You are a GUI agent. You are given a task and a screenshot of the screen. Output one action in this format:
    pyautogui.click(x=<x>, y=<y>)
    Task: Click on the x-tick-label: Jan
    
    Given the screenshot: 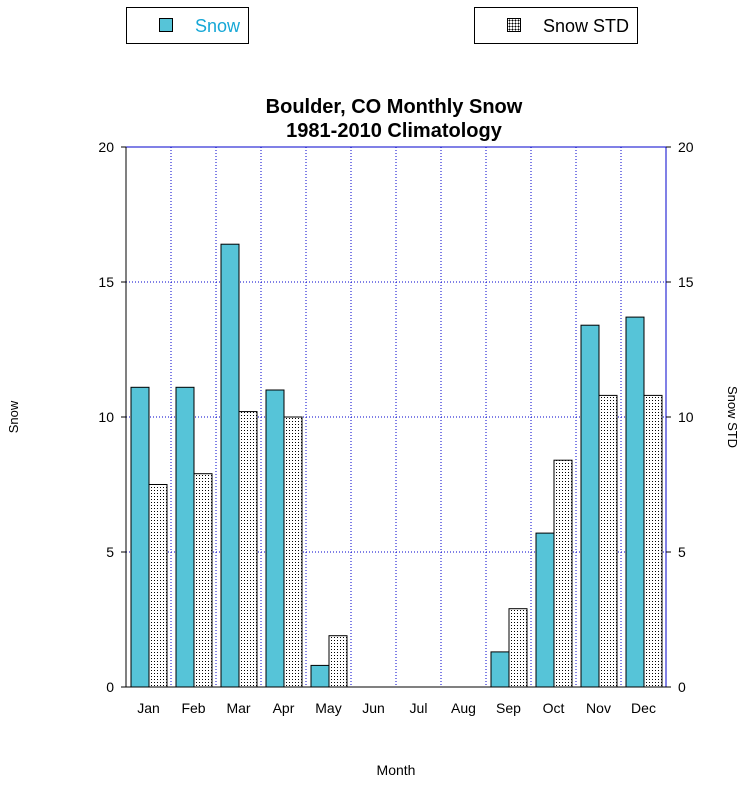 What is the action you would take?
    pyautogui.click(x=148, y=708)
    